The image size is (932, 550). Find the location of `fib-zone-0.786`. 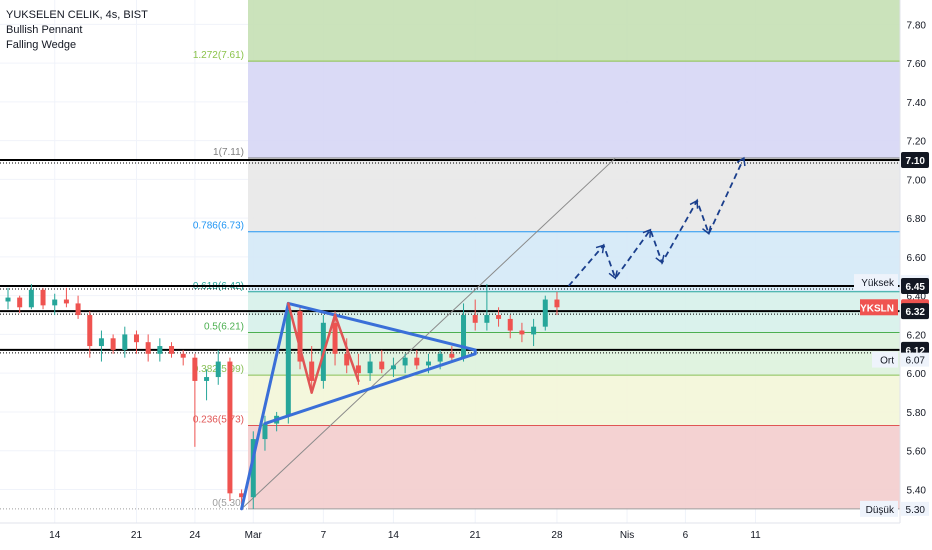

fib-zone-0.786 is located at coordinates (574, 195).